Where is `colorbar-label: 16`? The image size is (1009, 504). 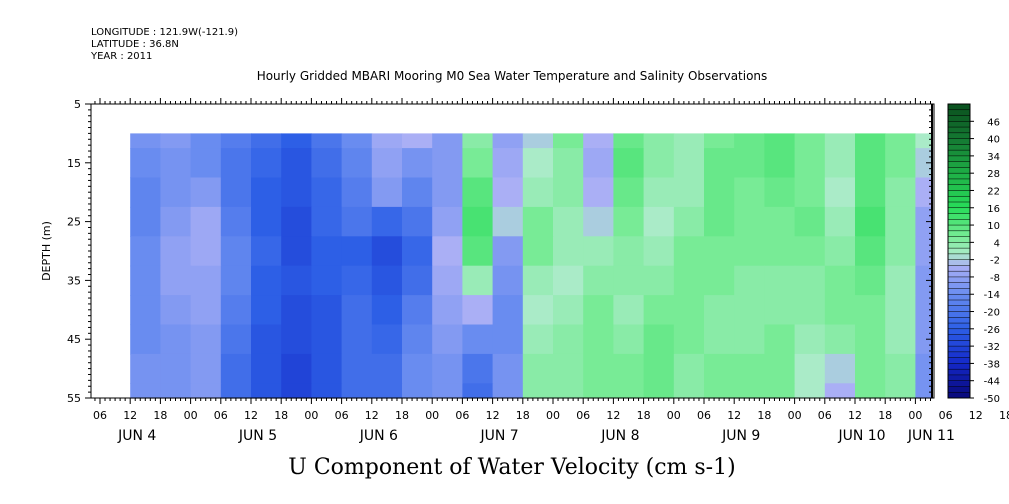
colorbar-label: 16 is located at coordinates (993, 209).